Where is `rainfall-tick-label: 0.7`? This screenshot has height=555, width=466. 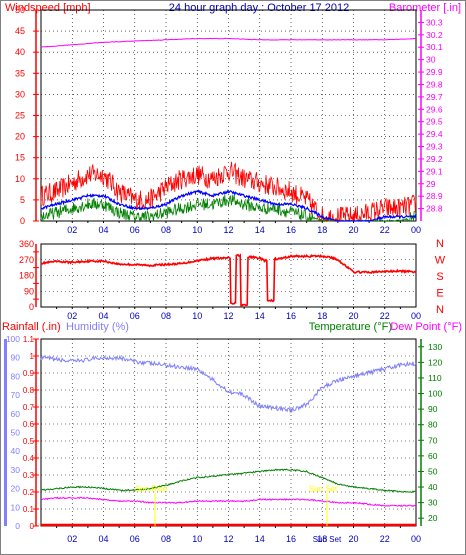 rainfall-tick-label: 0.7 is located at coordinates (29, 407).